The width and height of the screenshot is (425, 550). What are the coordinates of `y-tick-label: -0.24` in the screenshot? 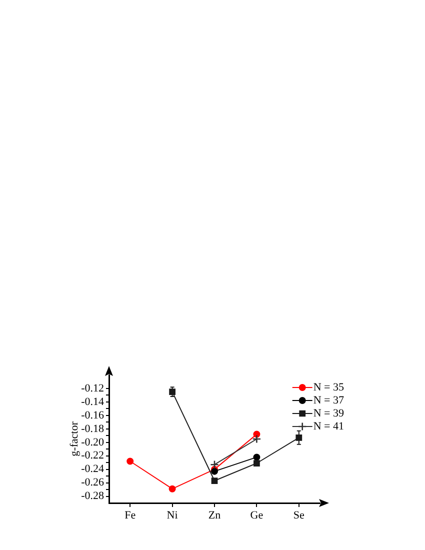 It's located at (92, 469).